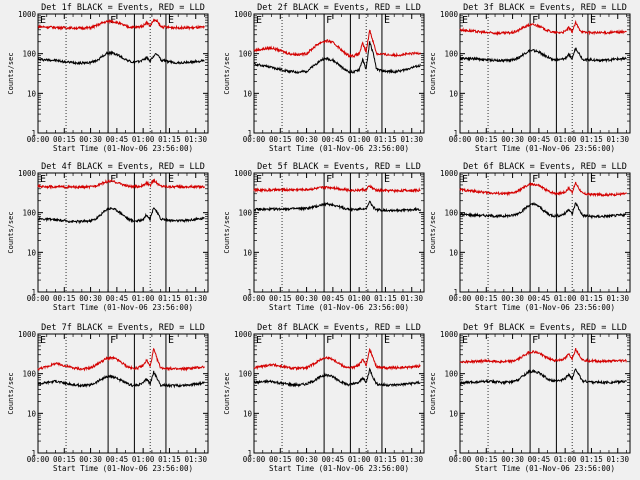 This screenshot has height=480, width=640. I want to click on chart-title: Det 3f BLACK = Events, RED = LLD, so click(545, 8).